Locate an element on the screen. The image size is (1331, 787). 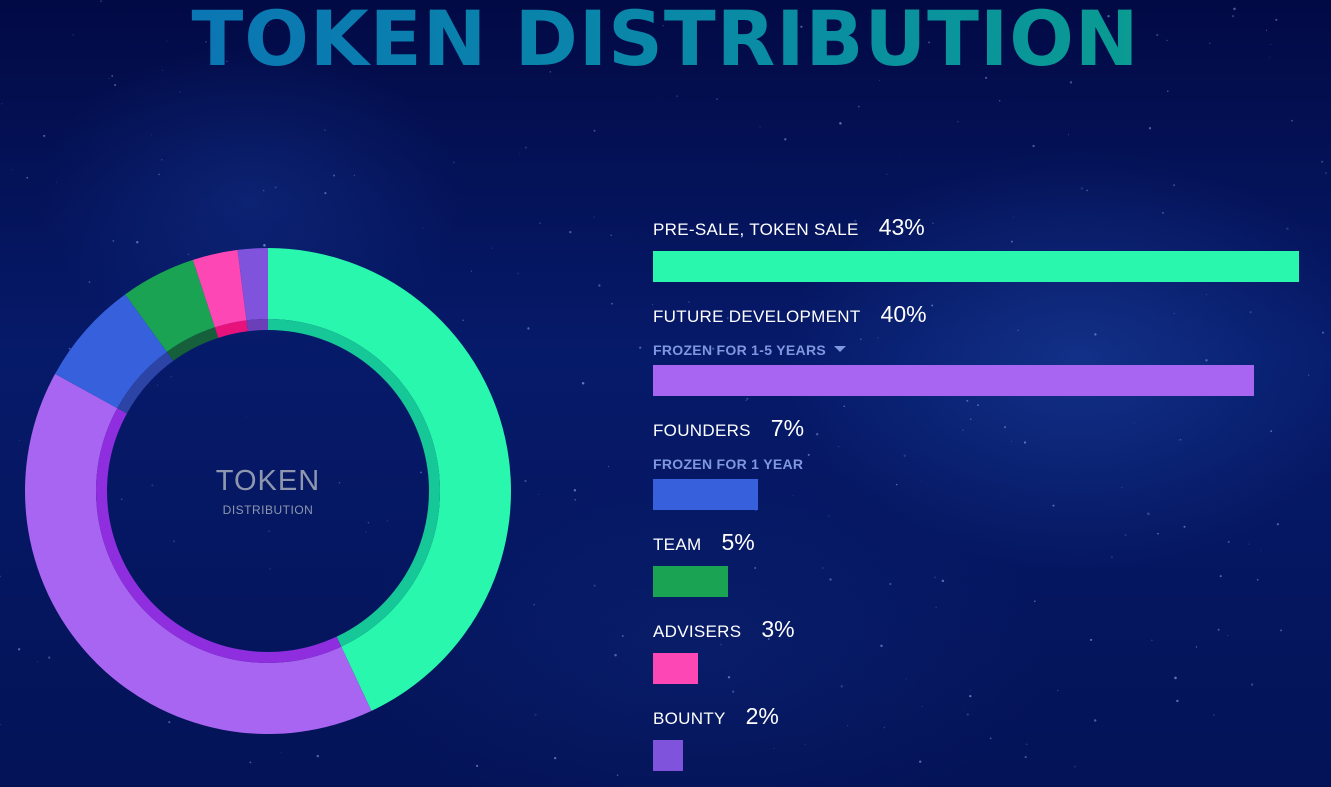
frozen-note: FROZEN FOR 1 YEAR is located at coordinates (728, 464).